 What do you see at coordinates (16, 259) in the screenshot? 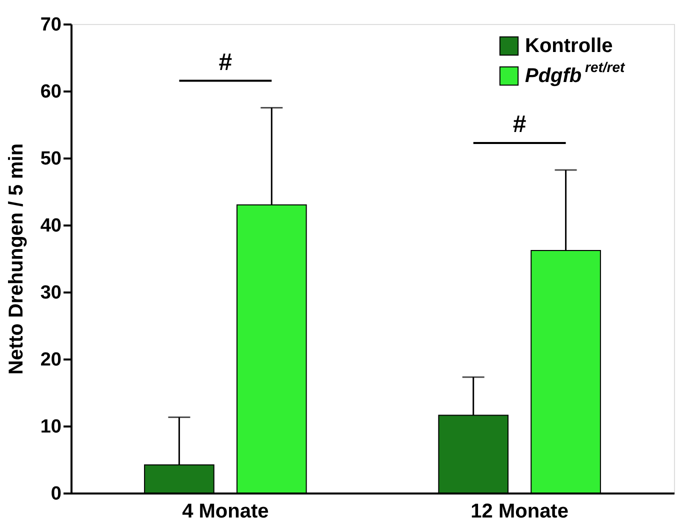
I see `y-axis-title: Netto Drehungen / 5 min` at bounding box center [16, 259].